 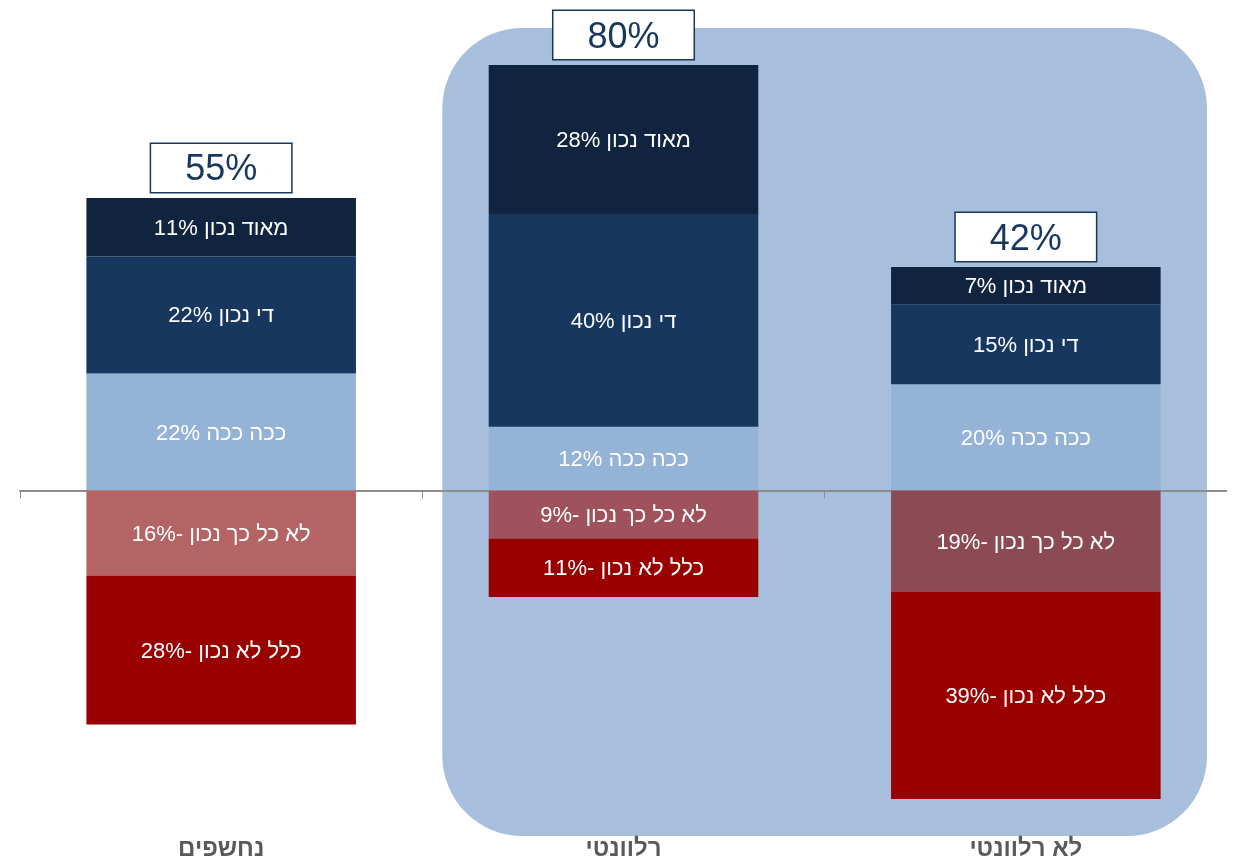 I want to click on data-label: ככה ככה 12%, so click(x=623, y=459).